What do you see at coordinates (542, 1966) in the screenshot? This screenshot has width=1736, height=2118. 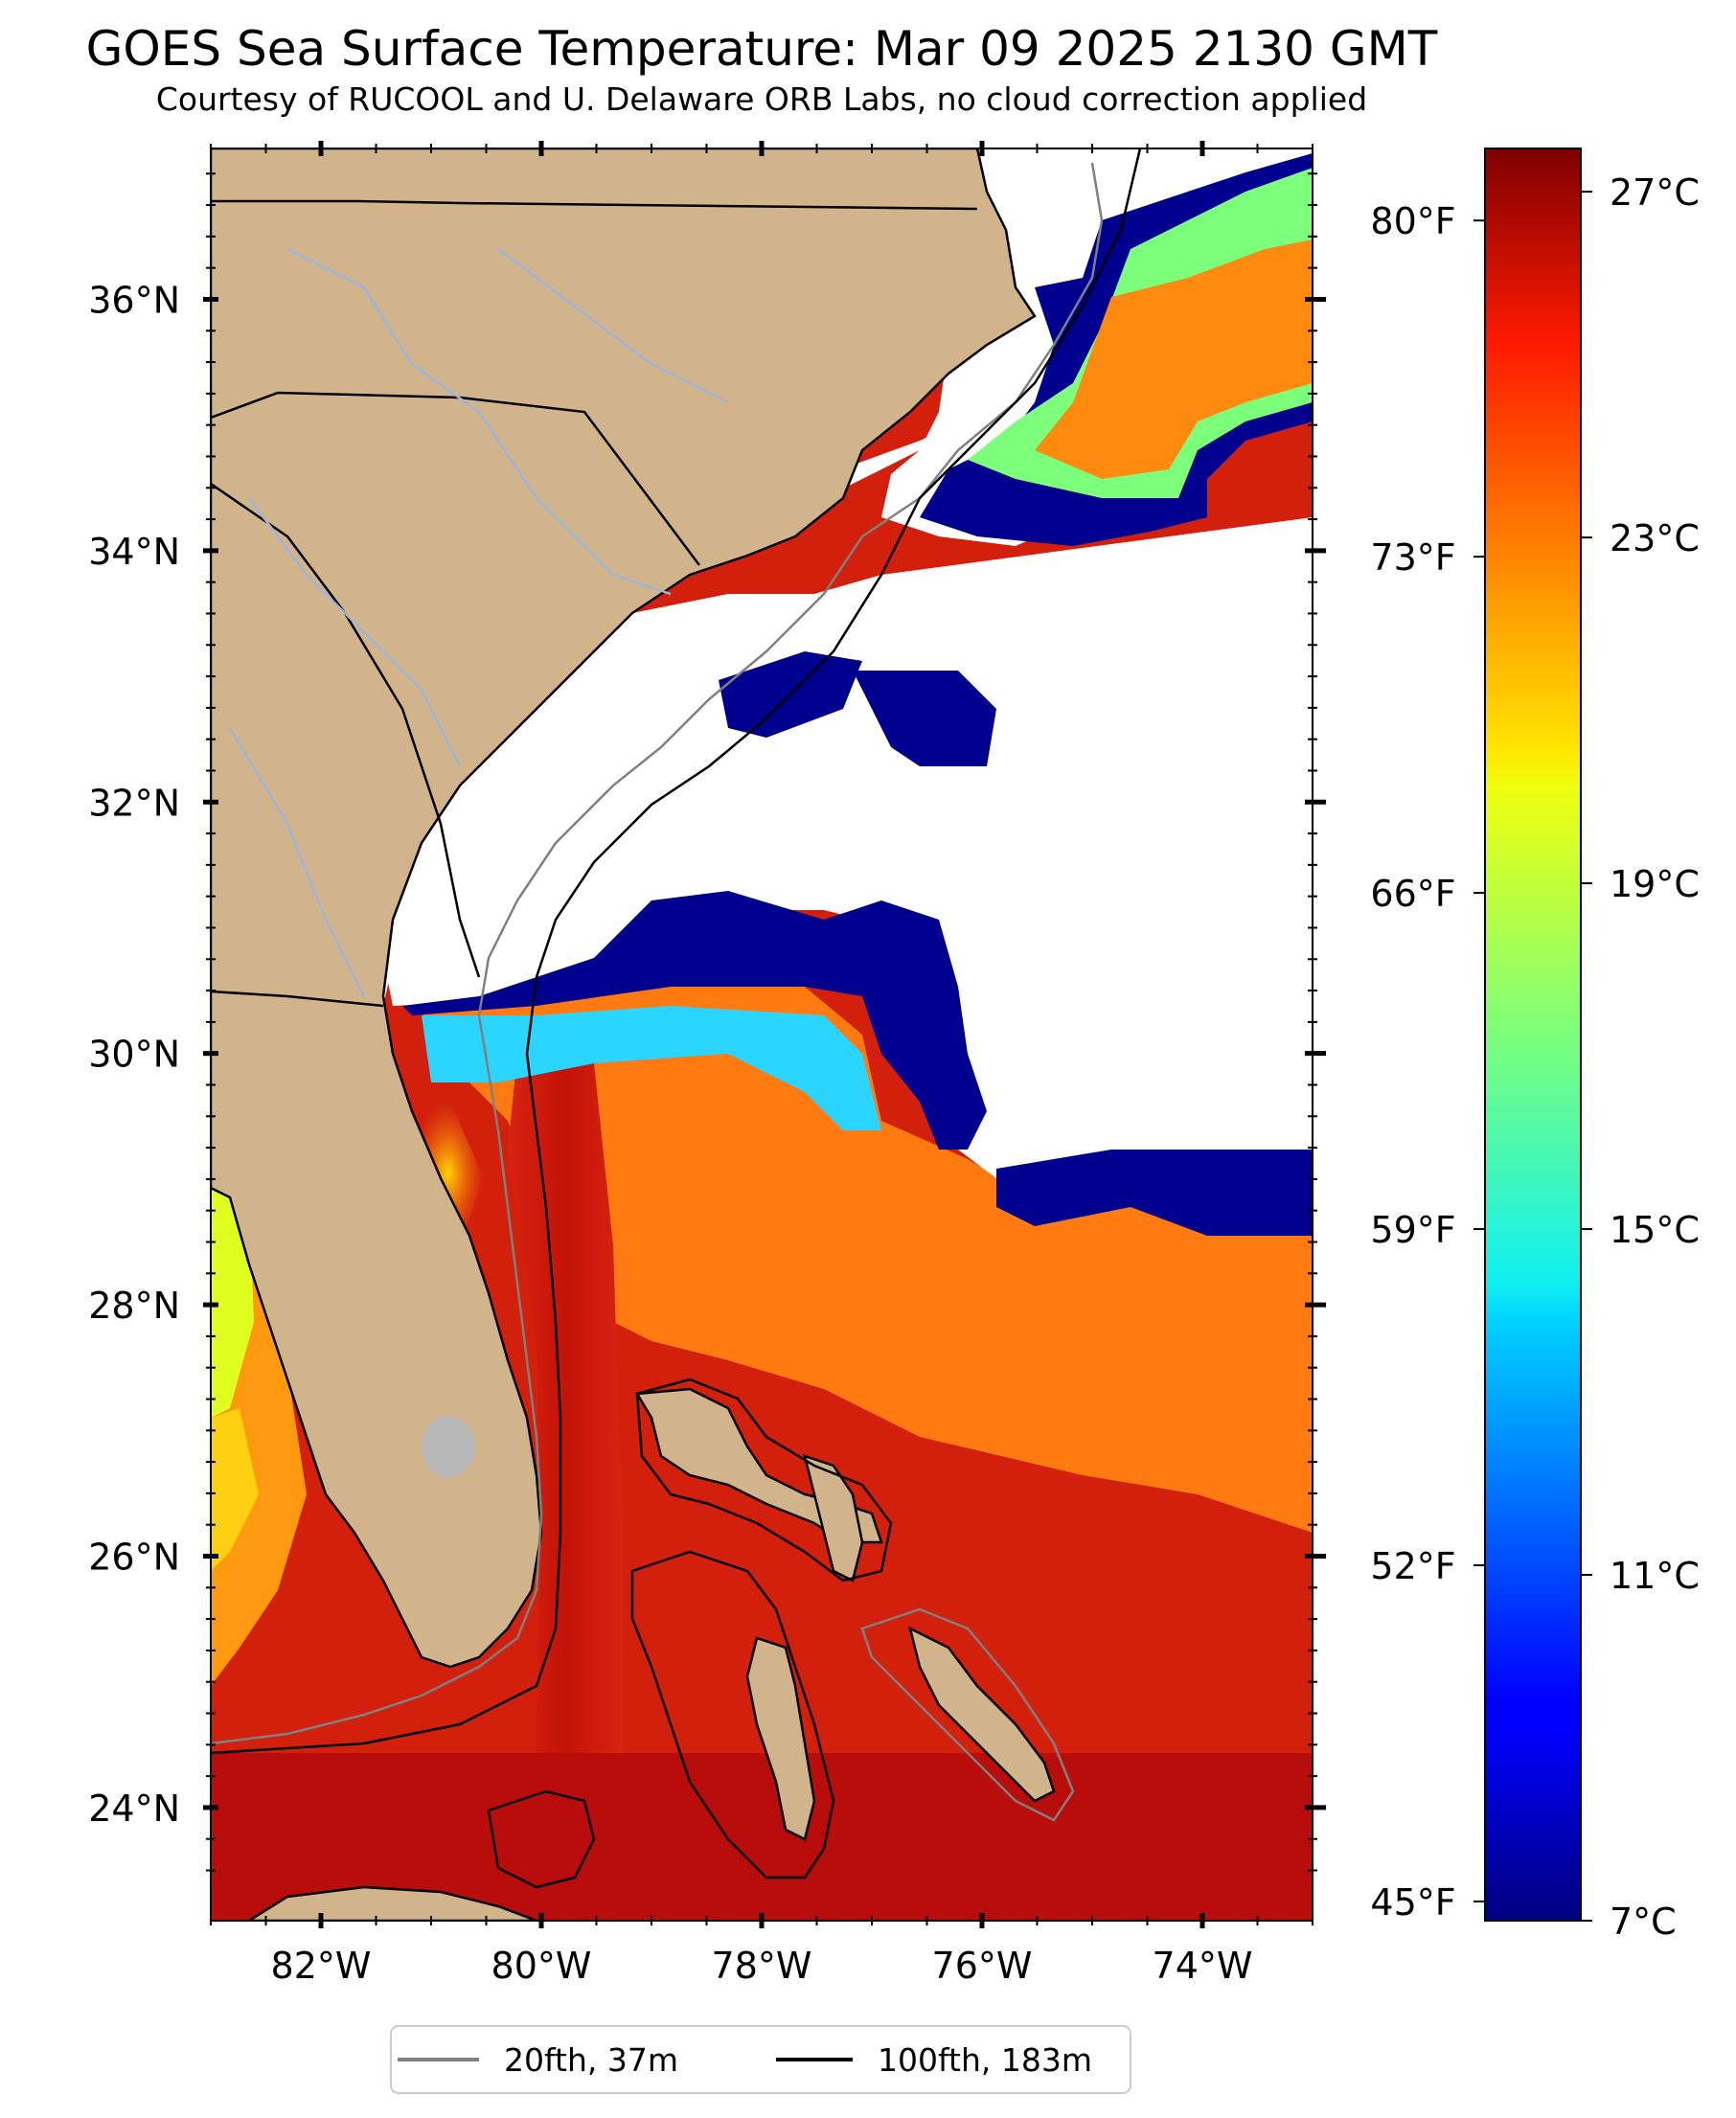 I see `lon-tick-label: 80°W` at bounding box center [542, 1966].